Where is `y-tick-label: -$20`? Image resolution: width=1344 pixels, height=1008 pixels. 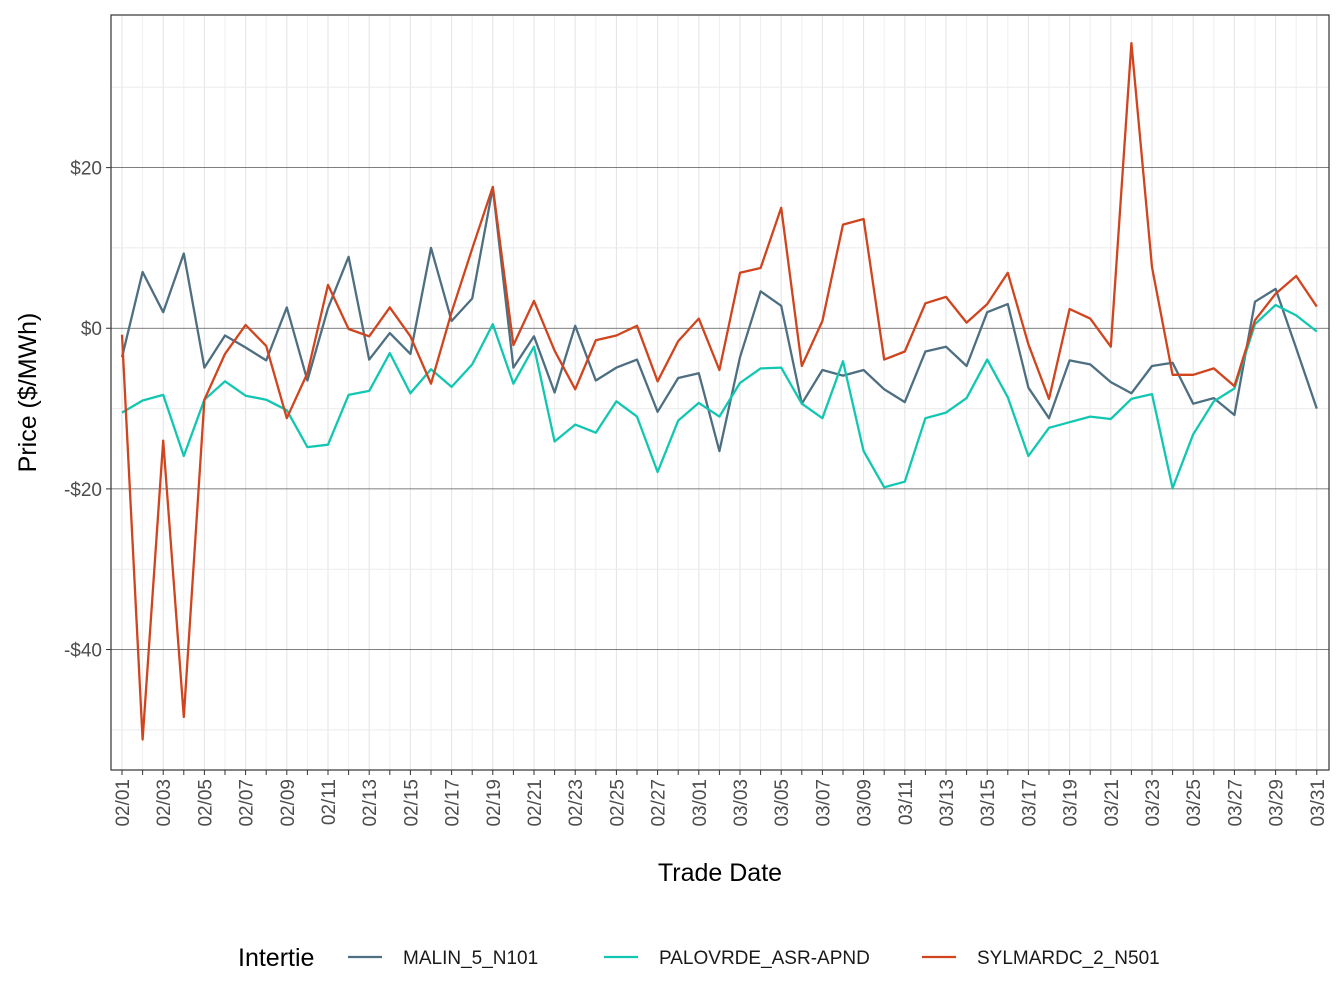
y-tick-label: -$20 is located at coordinates (83, 490).